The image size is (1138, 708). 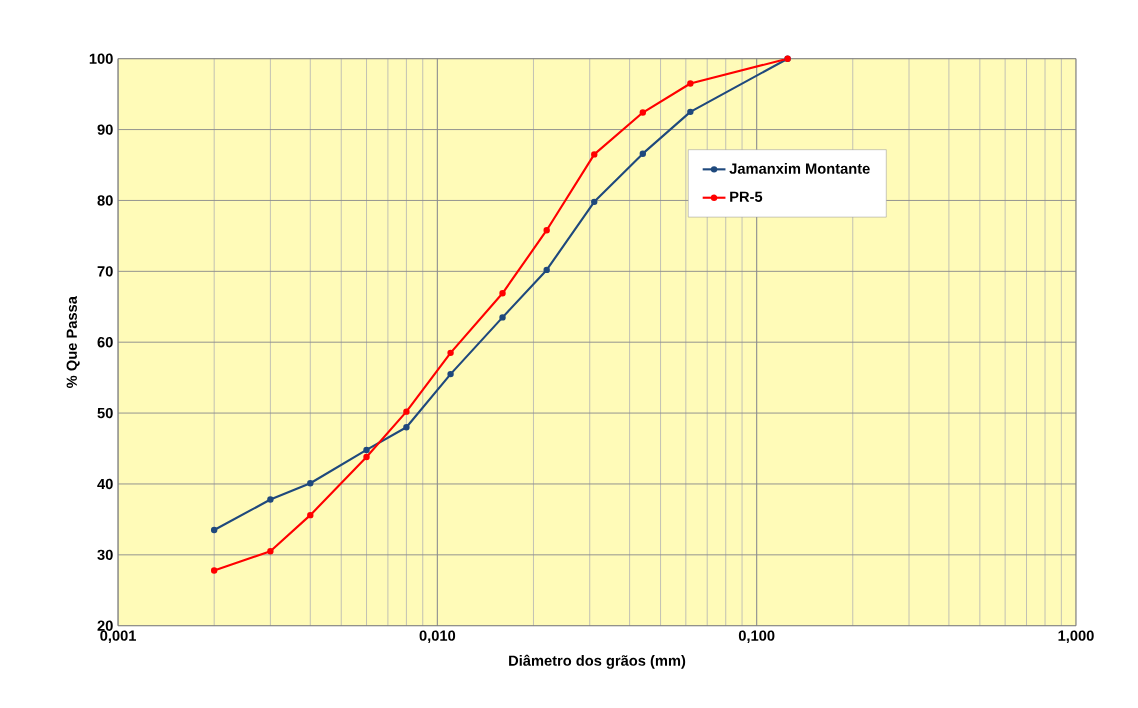 What do you see at coordinates (756, 636) in the screenshot?
I see `x-tick-label: 0,100` at bounding box center [756, 636].